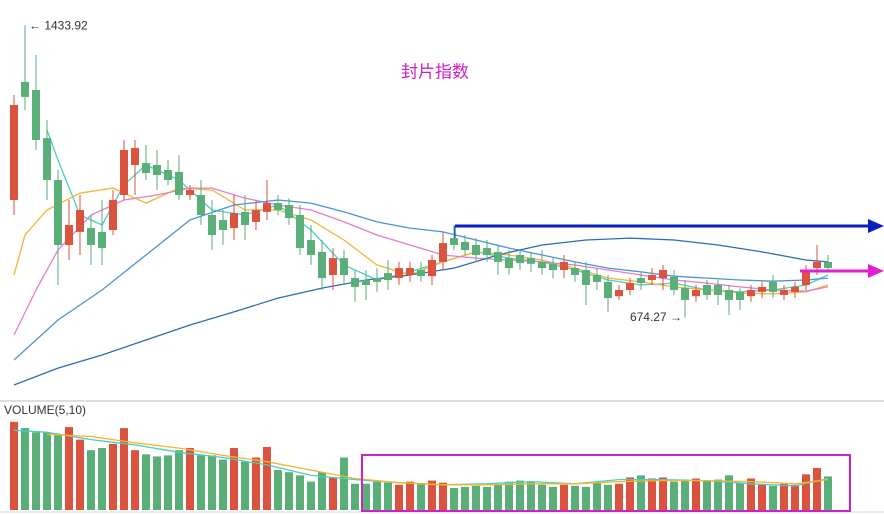 This screenshot has height=514, width=884. What do you see at coordinates (876, 226) in the screenshot?
I see `arrow-head` at bounding box center [876, 226].